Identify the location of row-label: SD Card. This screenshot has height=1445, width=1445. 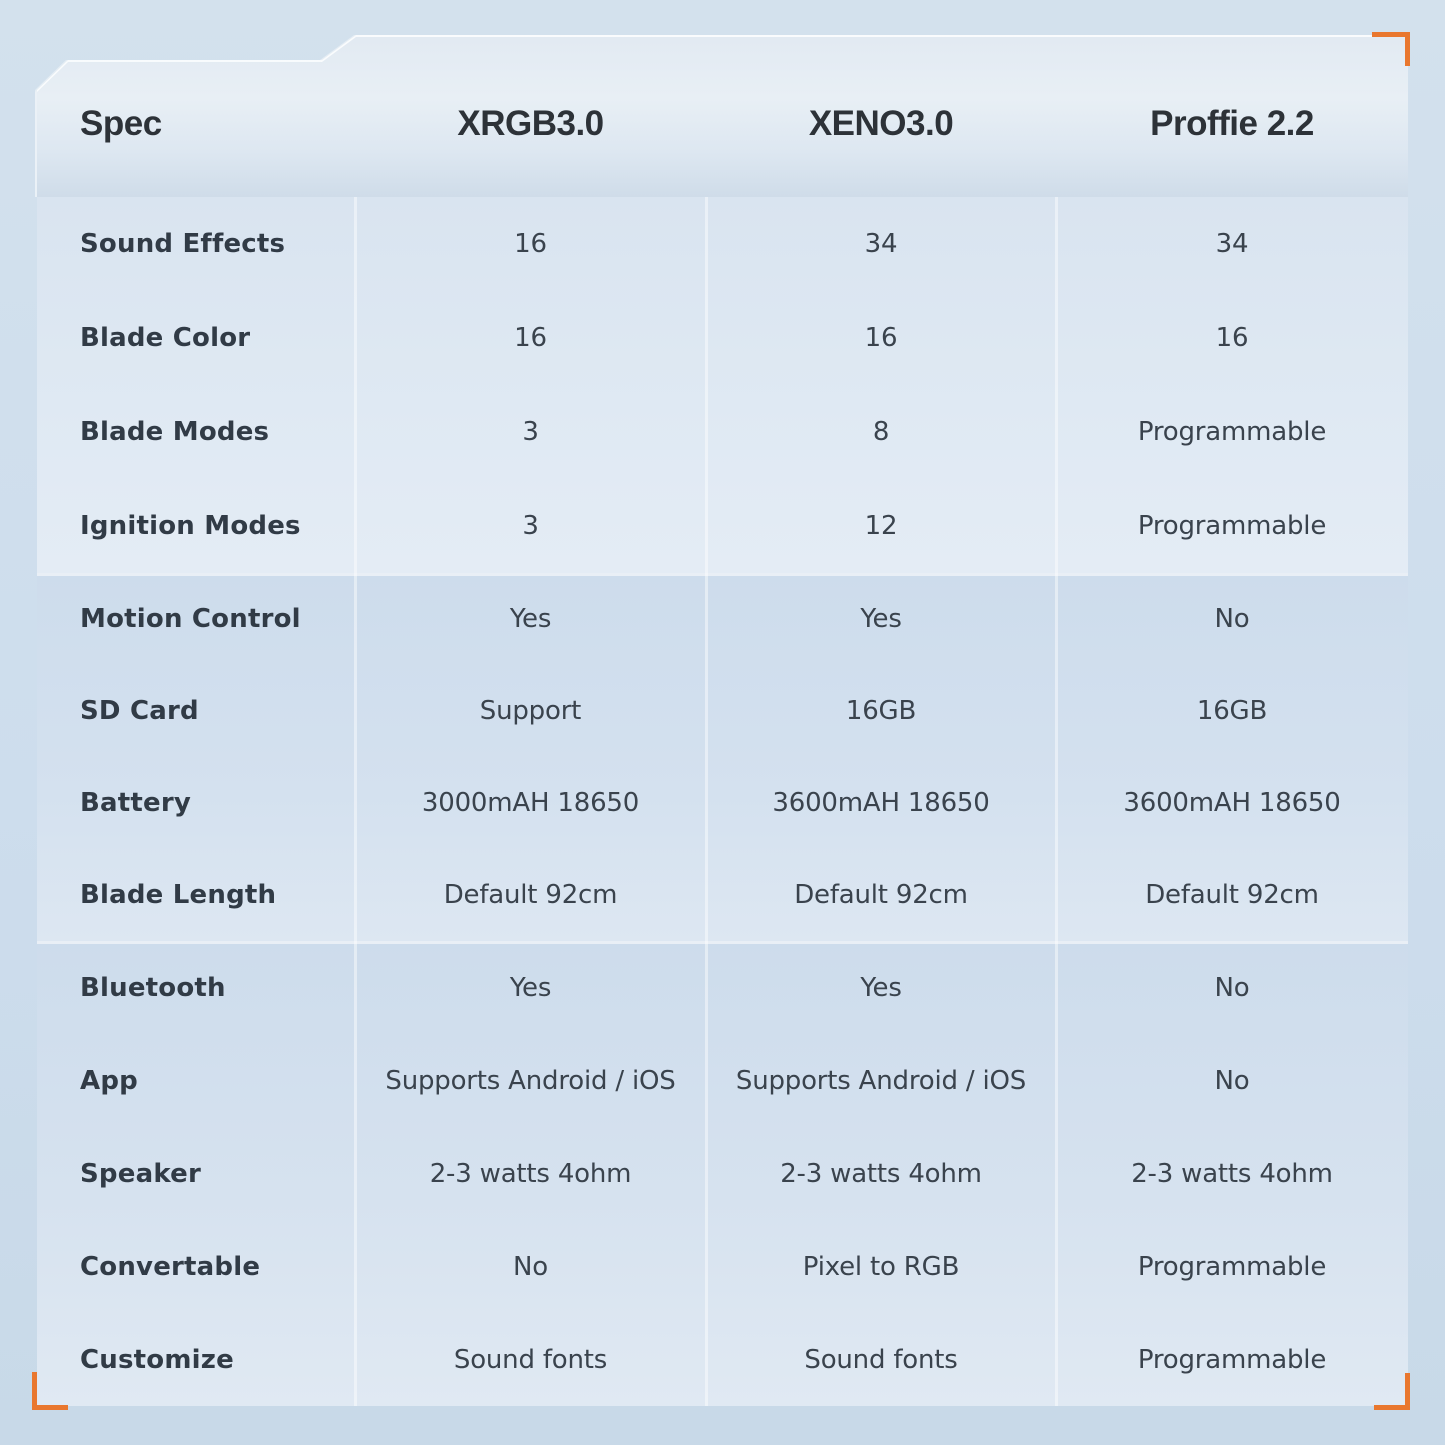
(139, 711).